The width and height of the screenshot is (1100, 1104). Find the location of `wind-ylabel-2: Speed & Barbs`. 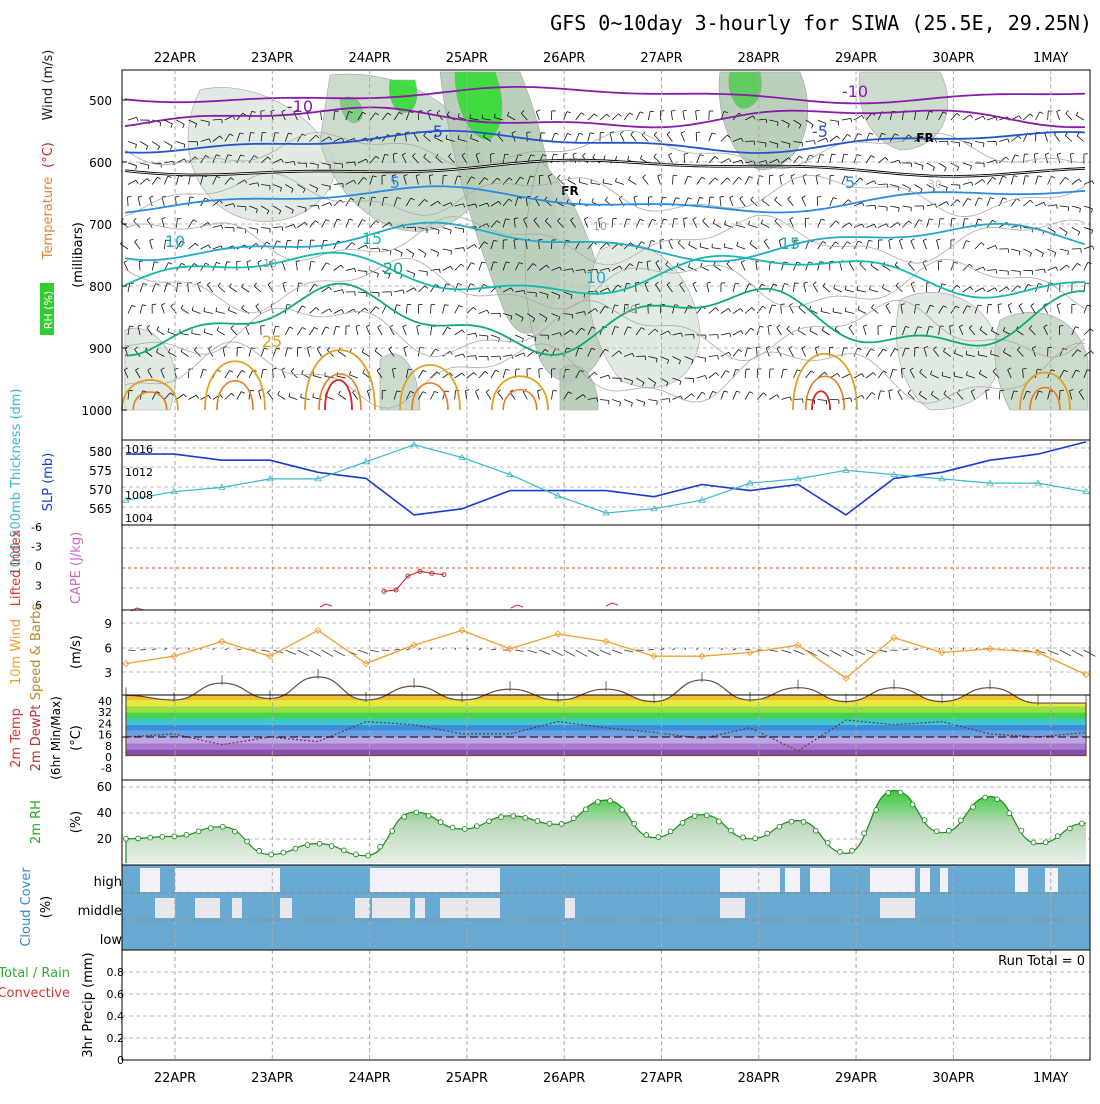

wind-ylabel-2: Speed & Barbs is located at coordinates (36, 652).